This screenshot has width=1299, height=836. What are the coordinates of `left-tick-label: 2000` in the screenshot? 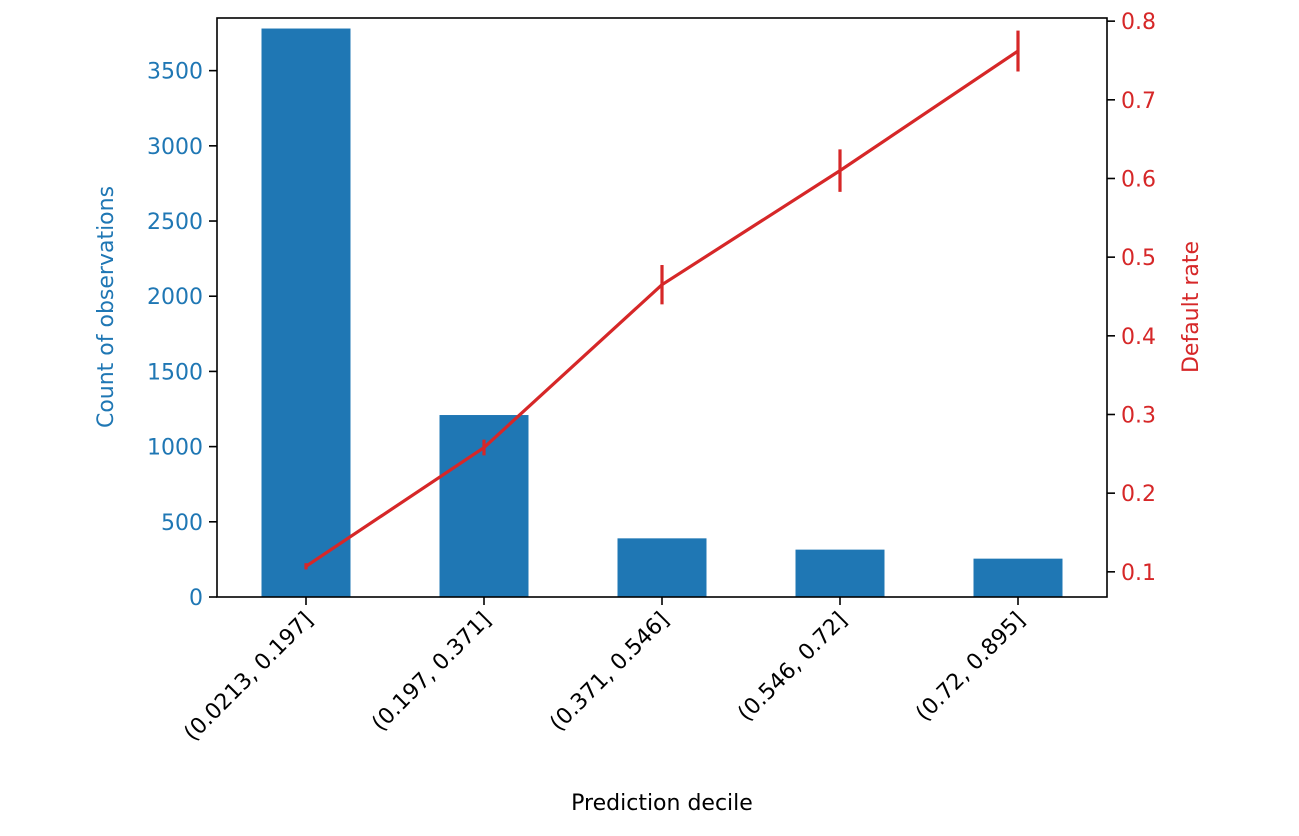 It's located at (175, 297).